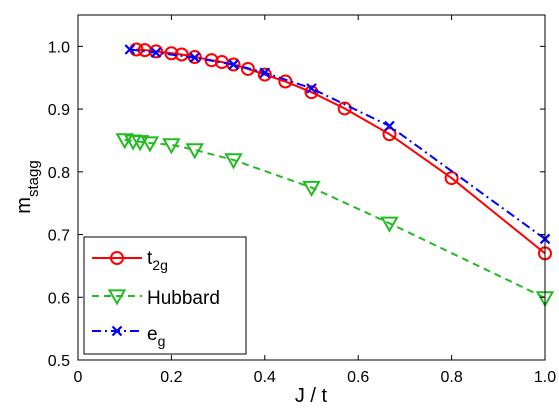  What do you see at coordinates (150, 258) in the screenshot?
I see `legend-label-t2g-main: t` at bounding box center [150, 258].